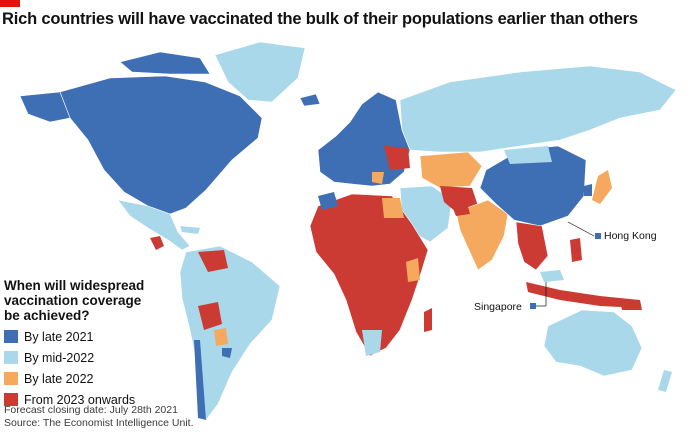 This screenshot has height=435, width=690. What do you see at coordinates (73, 300) in the screenshot?
I see `legend-title-line: vaccination coverage` at bounding box center [73, 300].